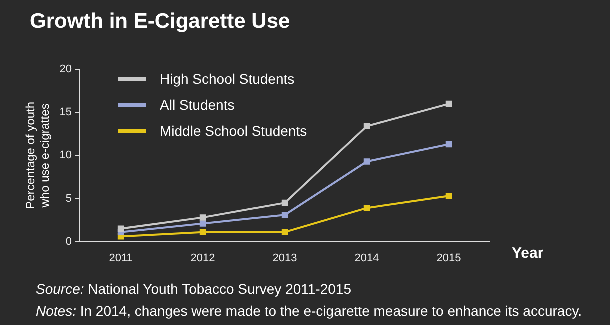  Describe the element at coordinates (69, 198) in the screenshot. I see `y-tick-label: 5` at that location.